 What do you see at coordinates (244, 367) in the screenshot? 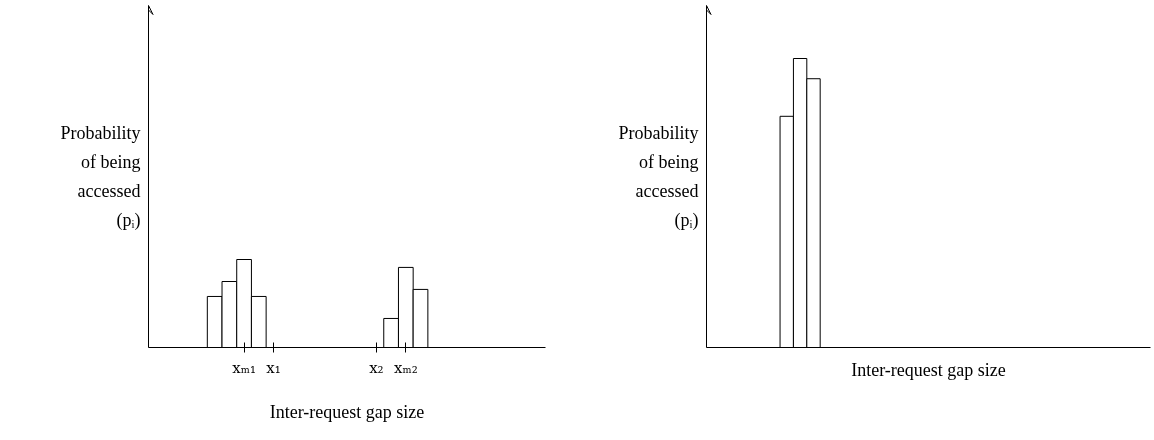
I see `x-tick-label: xₘ₁` at bounding box center [244, 367].